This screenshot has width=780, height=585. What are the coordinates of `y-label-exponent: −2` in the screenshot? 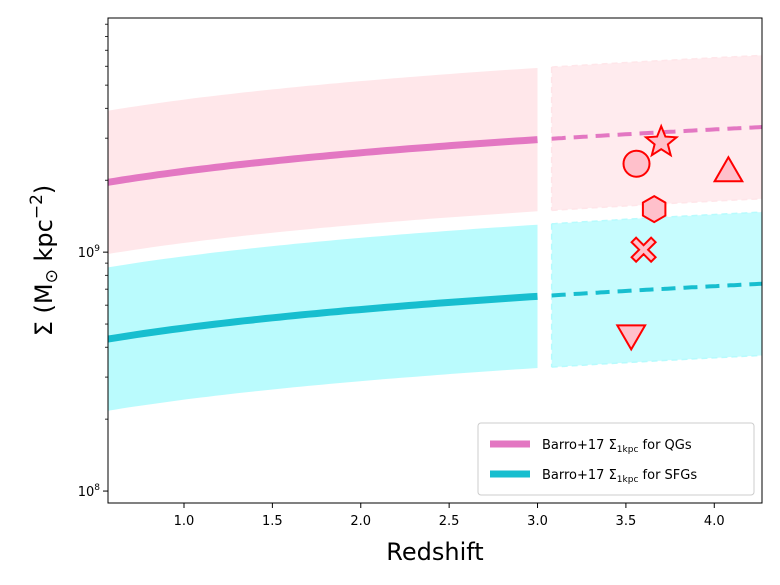 It's located at (37, 206).